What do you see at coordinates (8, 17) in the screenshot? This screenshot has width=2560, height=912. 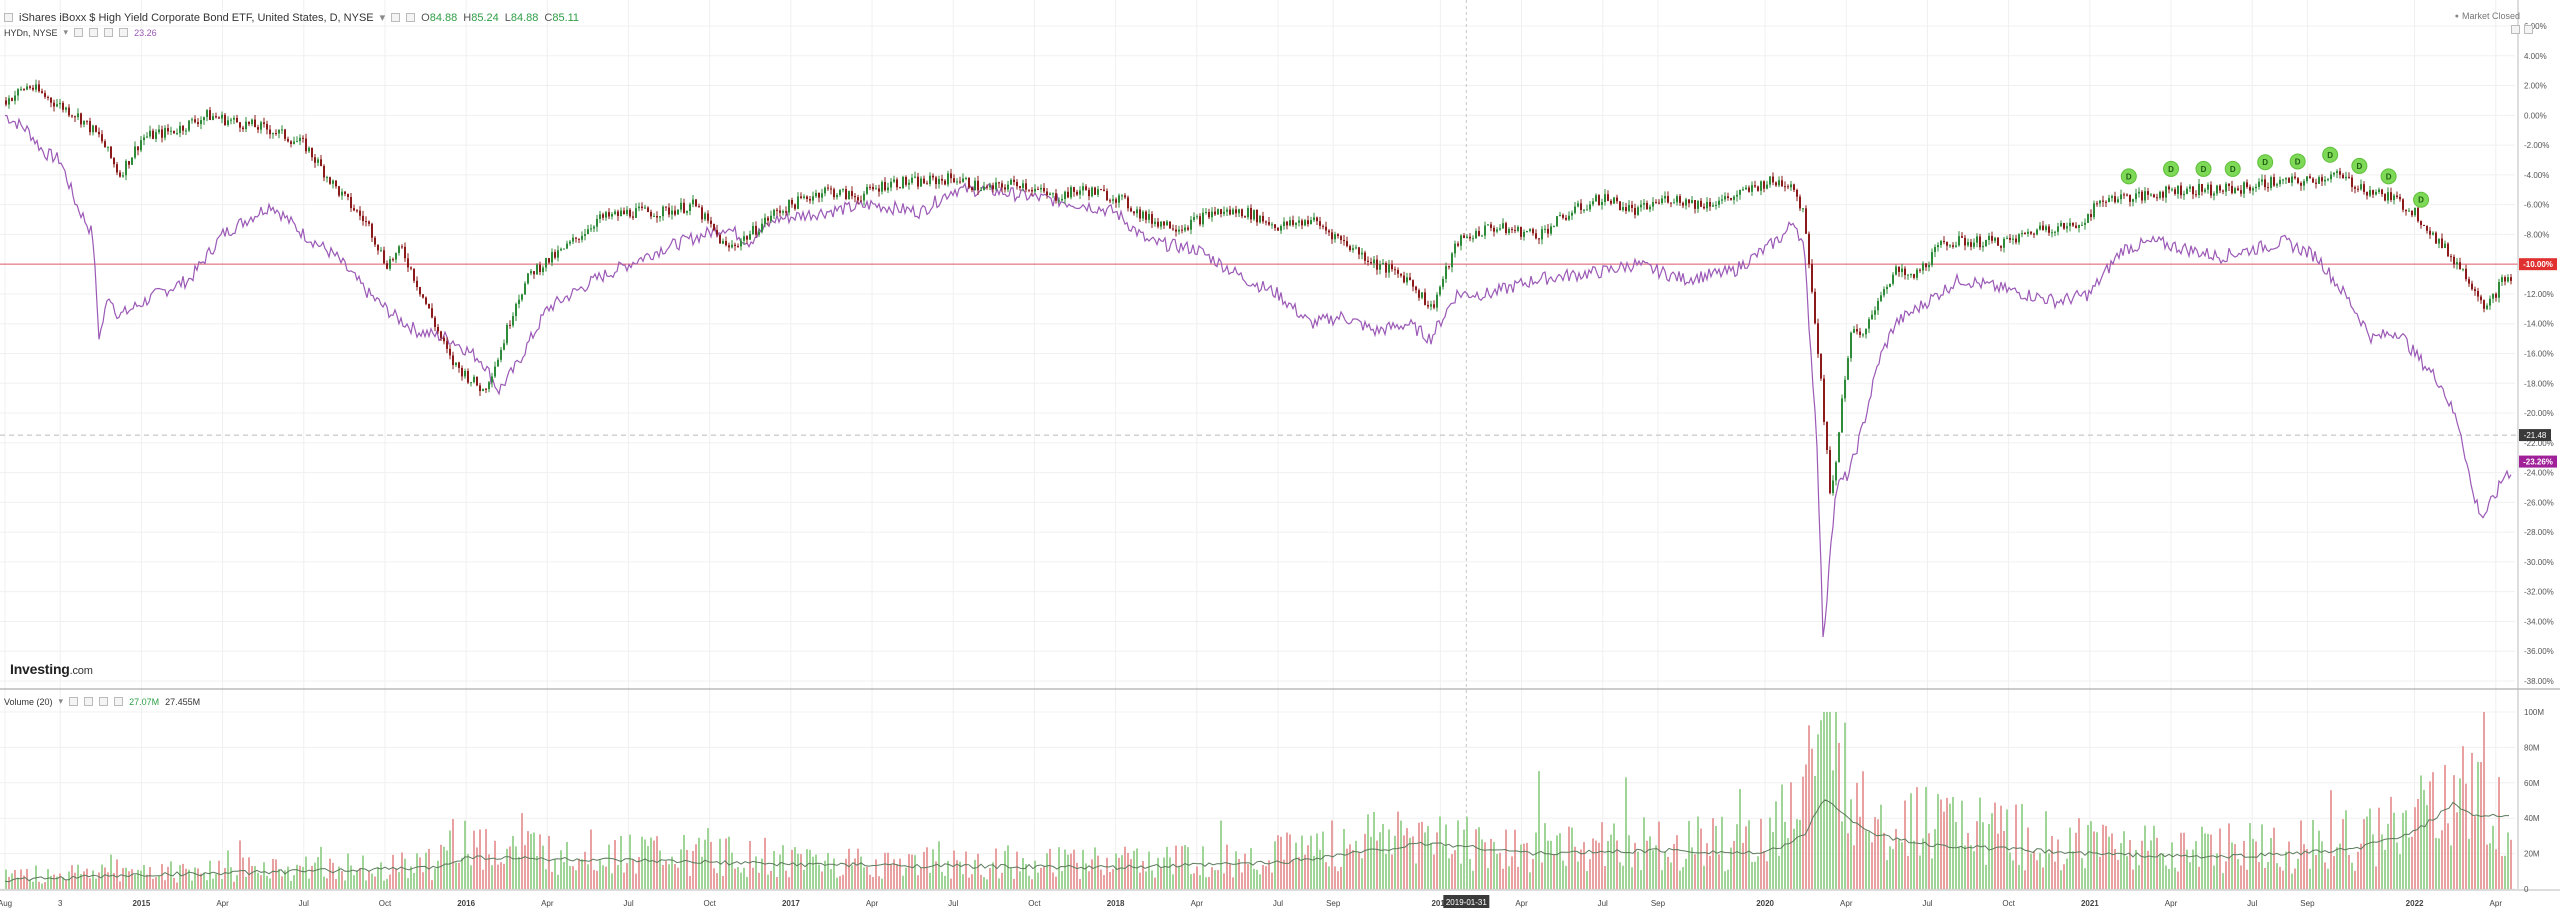 I see `collapse-icon` at bounding box center [8, 17].